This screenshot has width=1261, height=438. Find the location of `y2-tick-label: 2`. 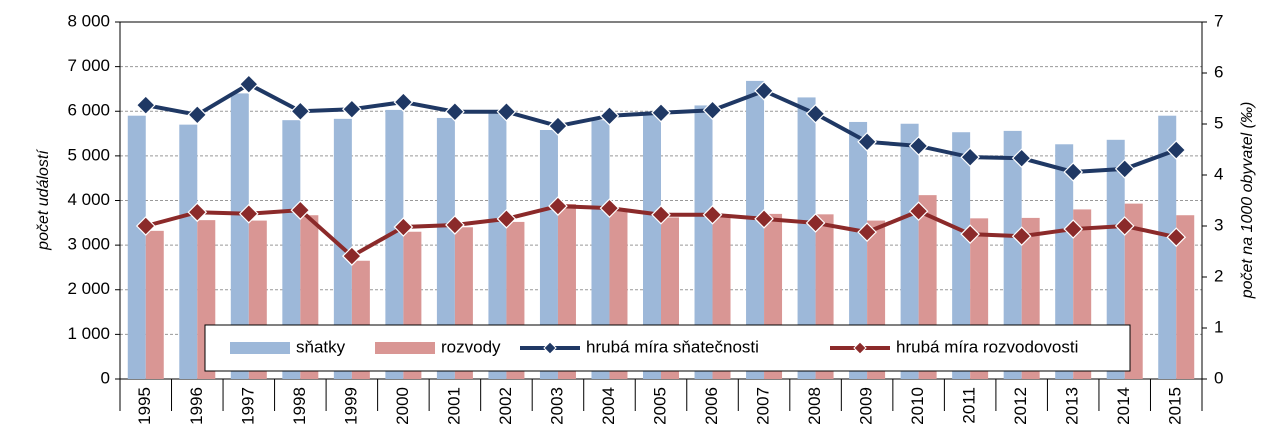

y2-tick-label: 2 is located at coordinates (1218, 275).